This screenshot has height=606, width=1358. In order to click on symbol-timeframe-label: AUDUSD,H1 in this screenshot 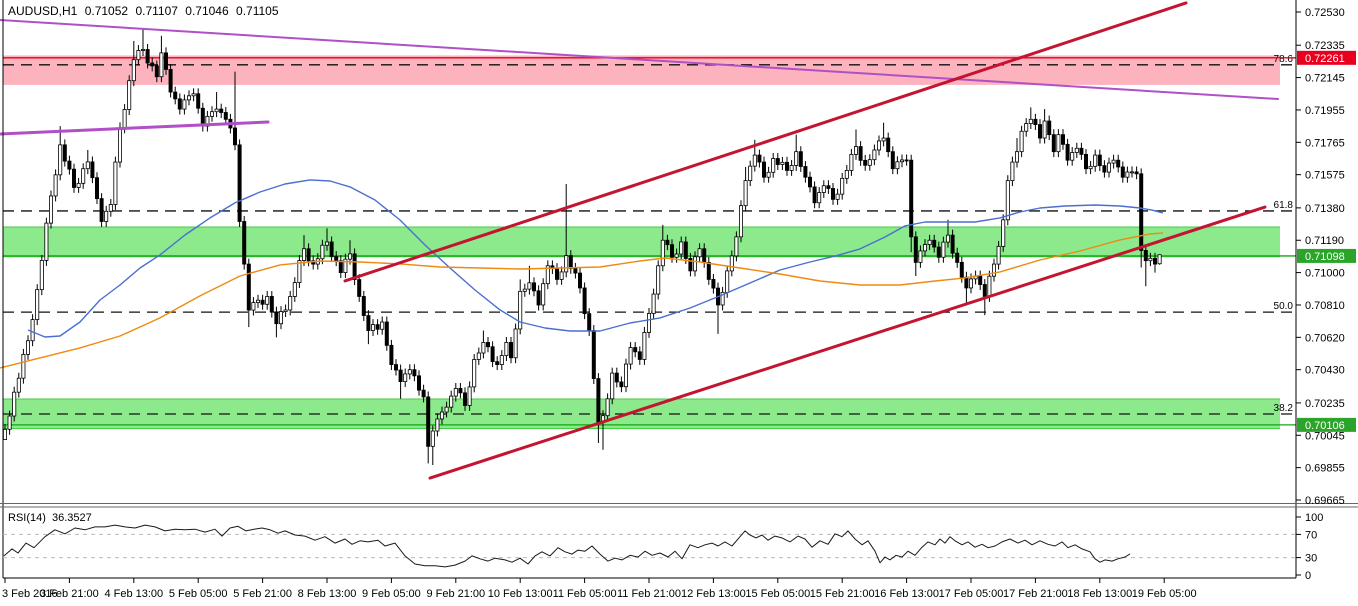, I will do `click(43, 11)`.